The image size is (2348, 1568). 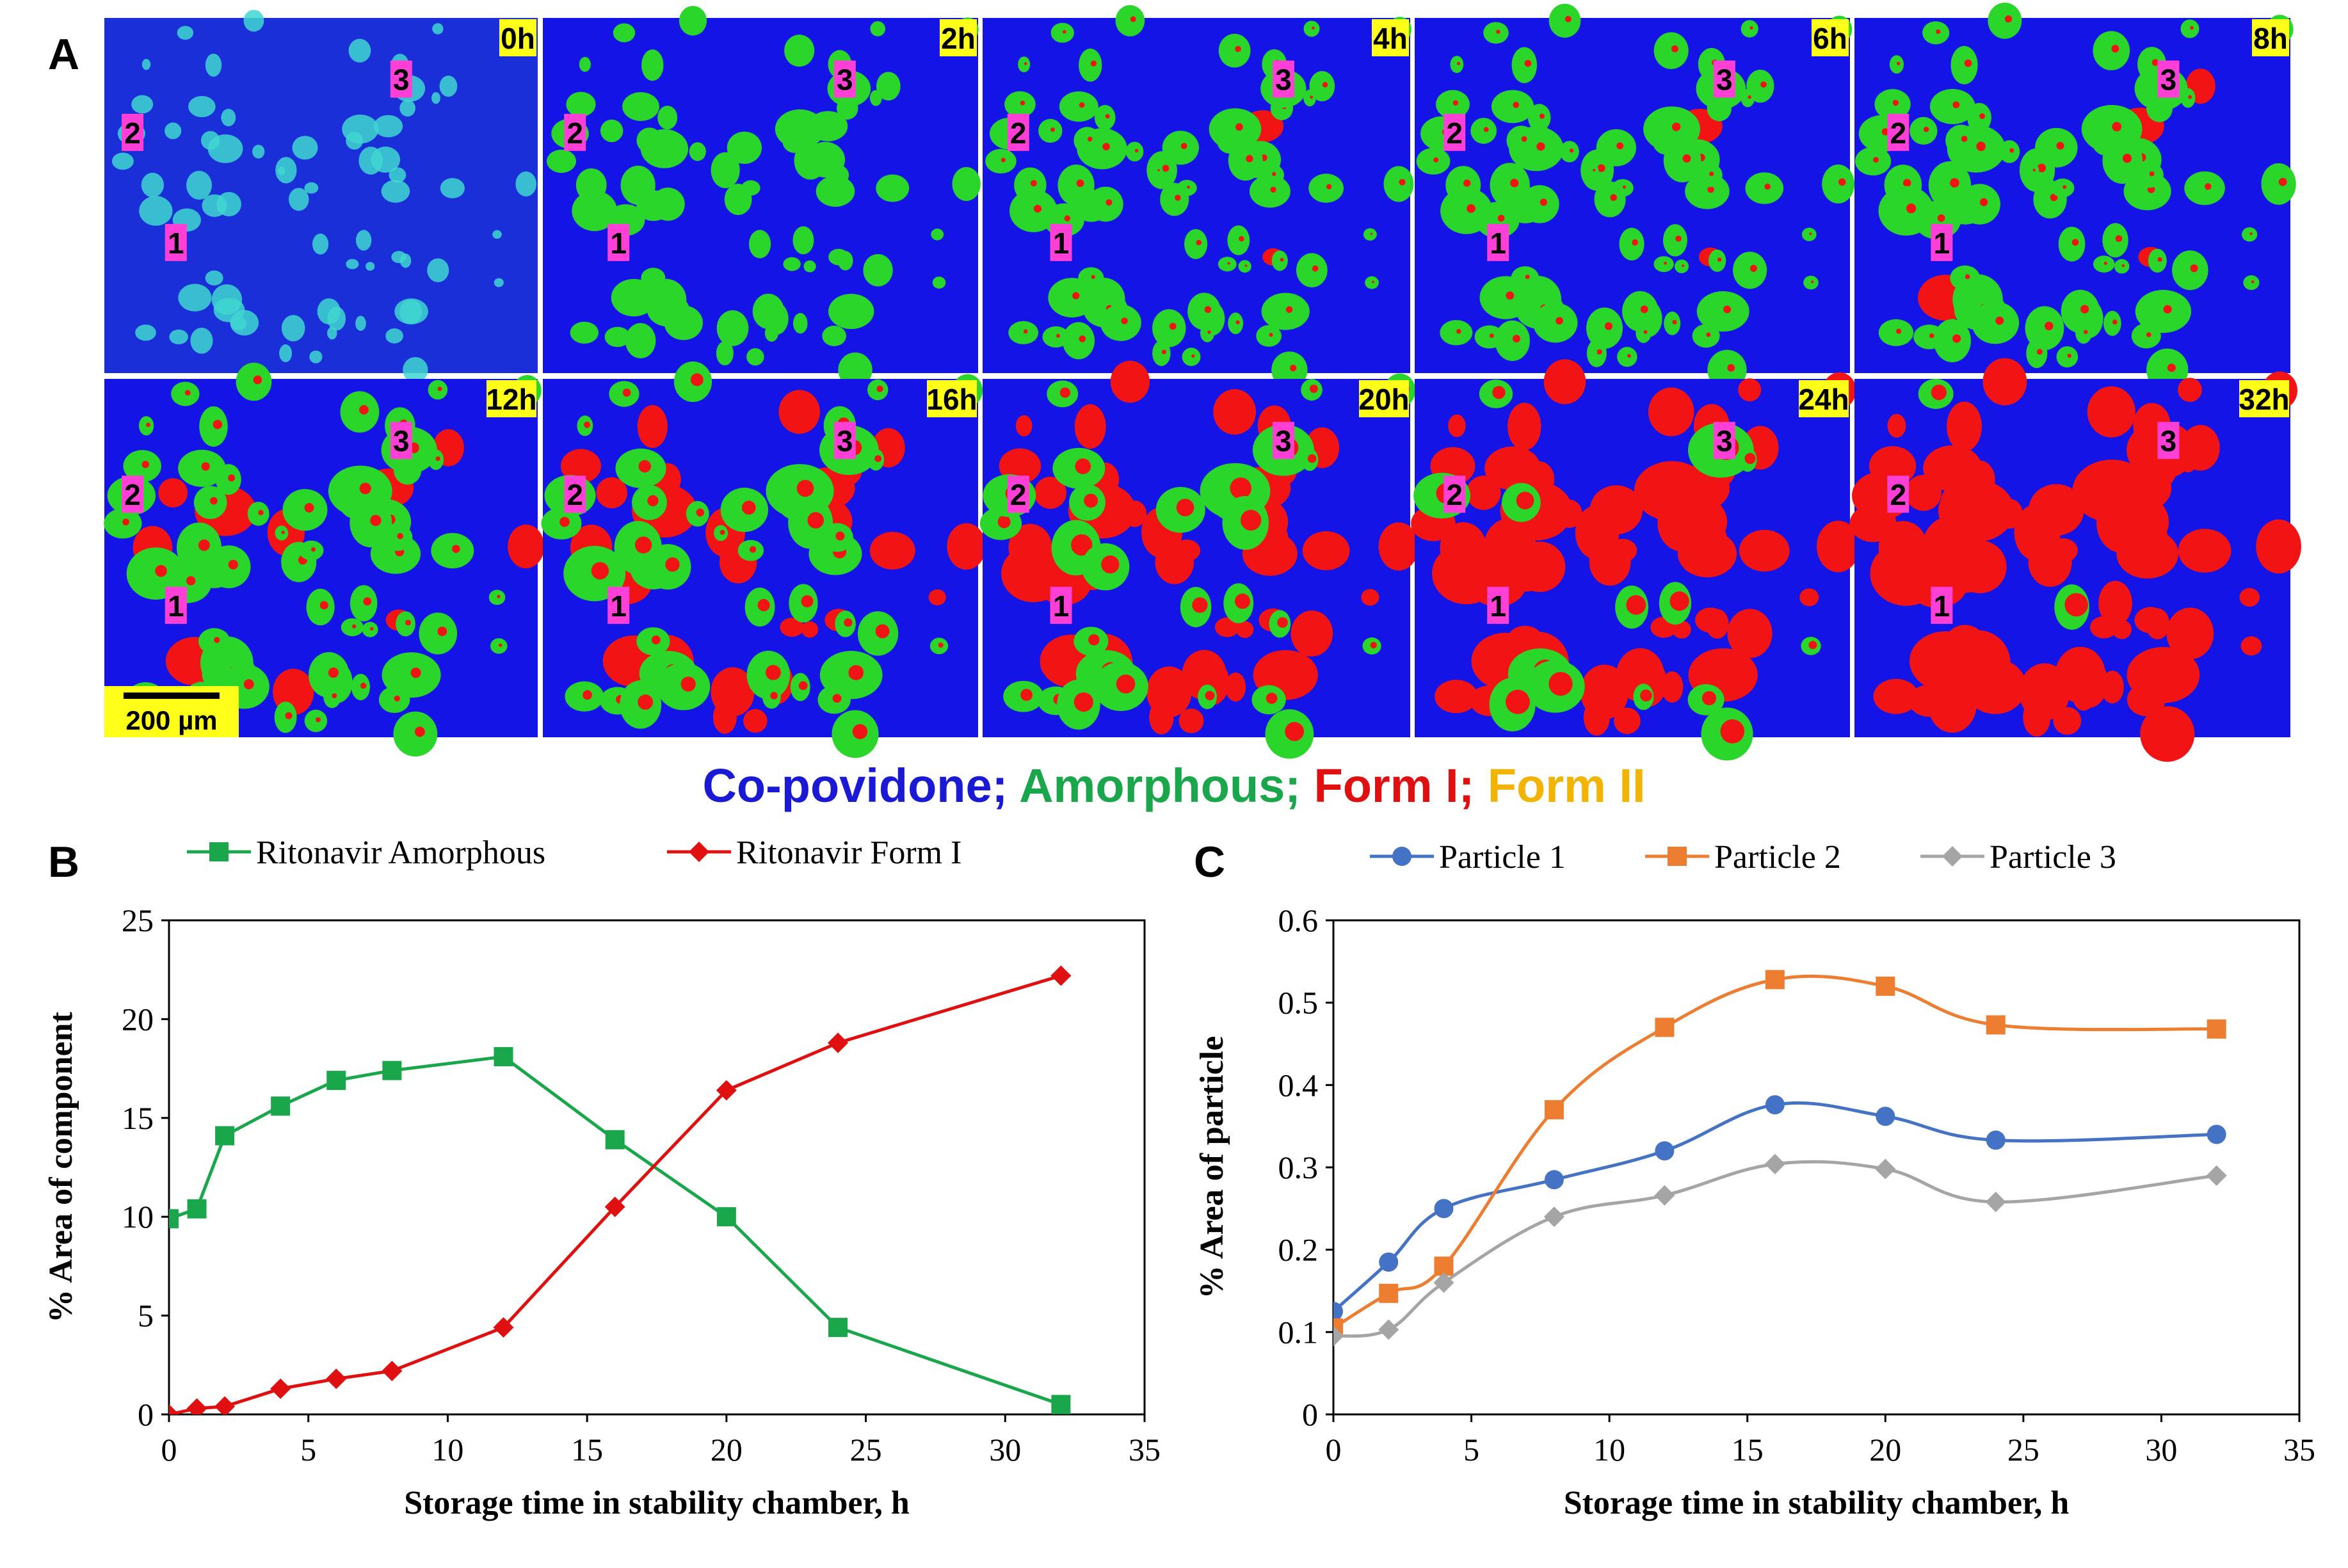 I want to click on y-tick-label: 10, so click(x=138, y=1217).